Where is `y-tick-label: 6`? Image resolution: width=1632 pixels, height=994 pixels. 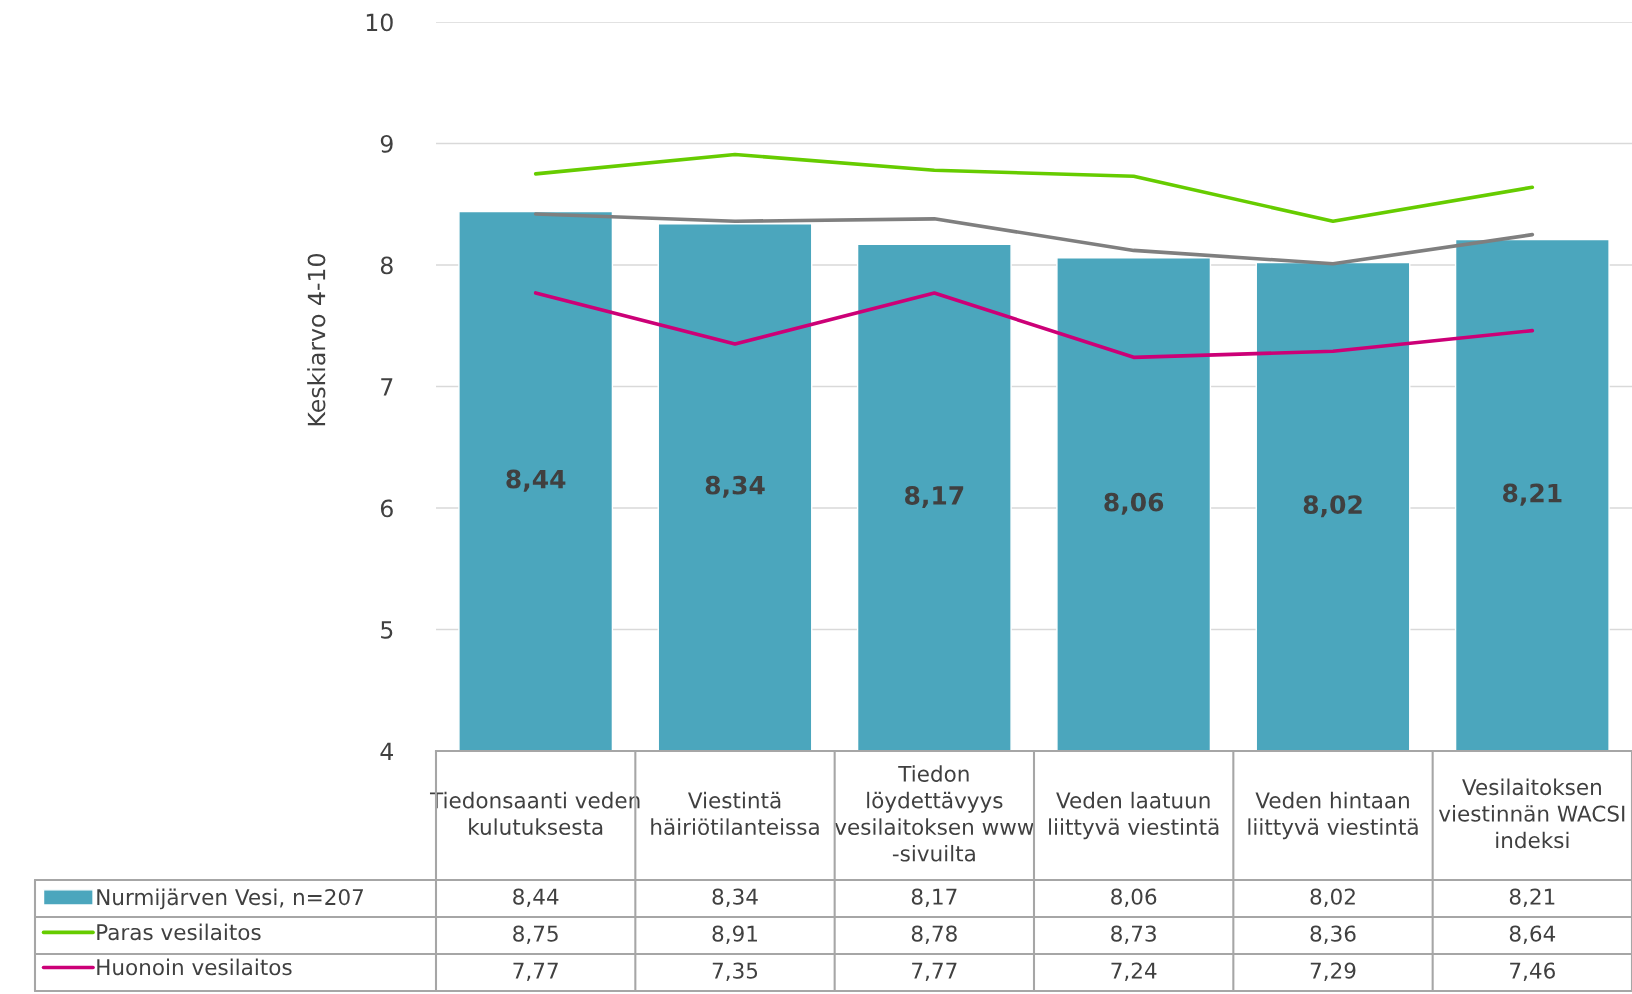
y-tick-label: 6 is located at coordinates (386, 508).